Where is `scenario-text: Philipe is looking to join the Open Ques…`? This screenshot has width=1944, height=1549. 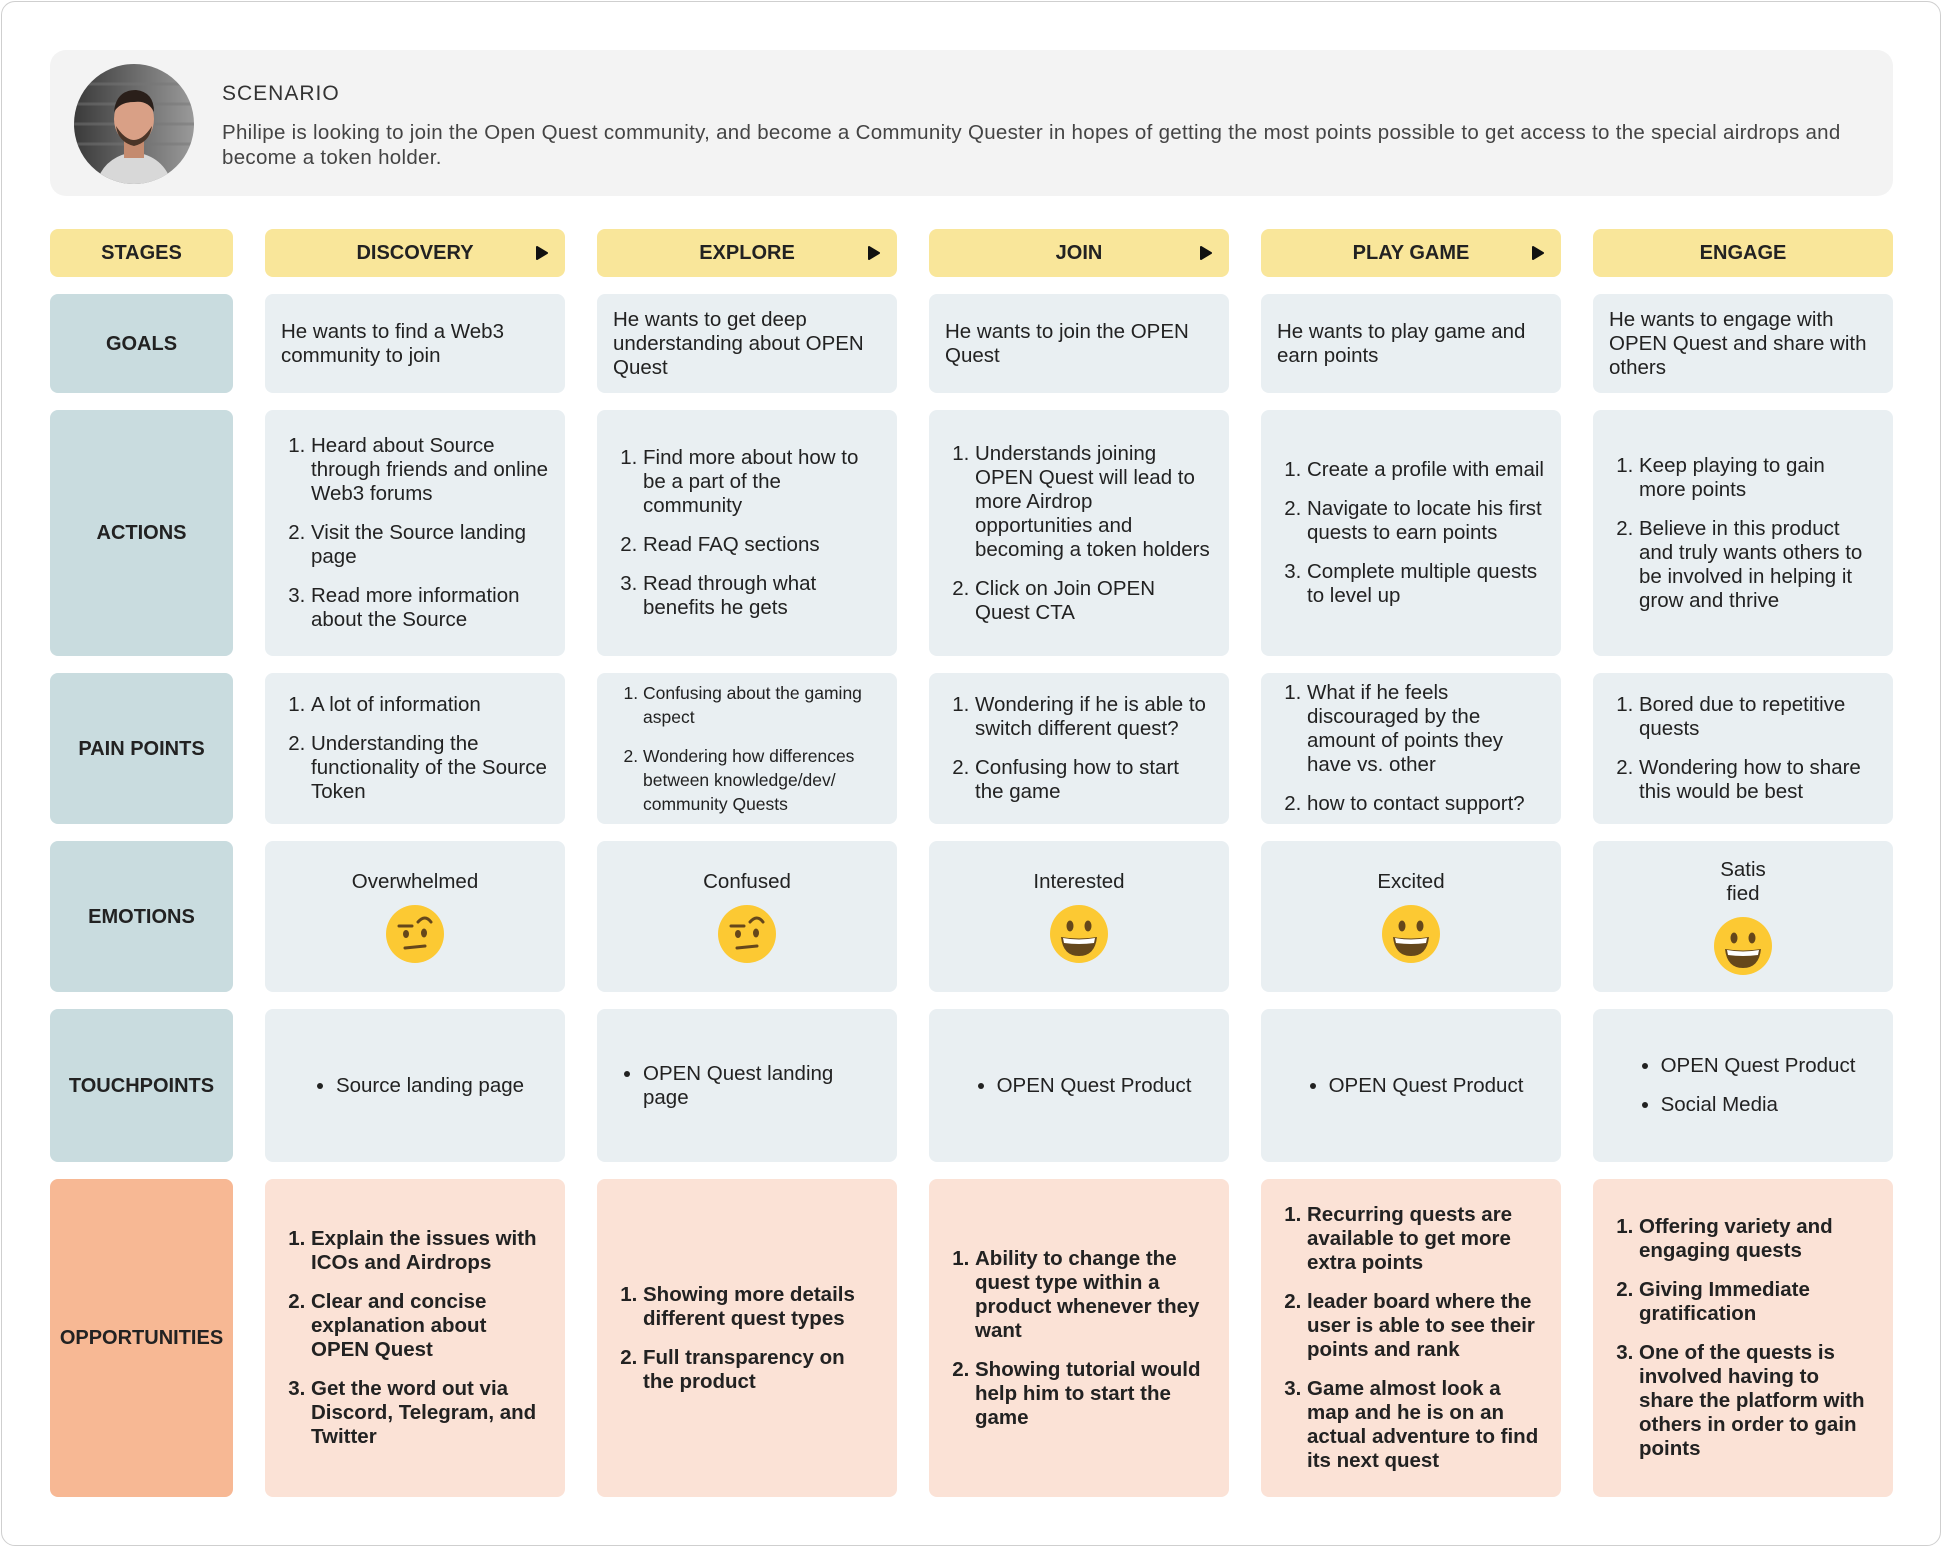 scenario-text: Philipe is looking to join the Open Ques… is located at coordinates (1031, 145).